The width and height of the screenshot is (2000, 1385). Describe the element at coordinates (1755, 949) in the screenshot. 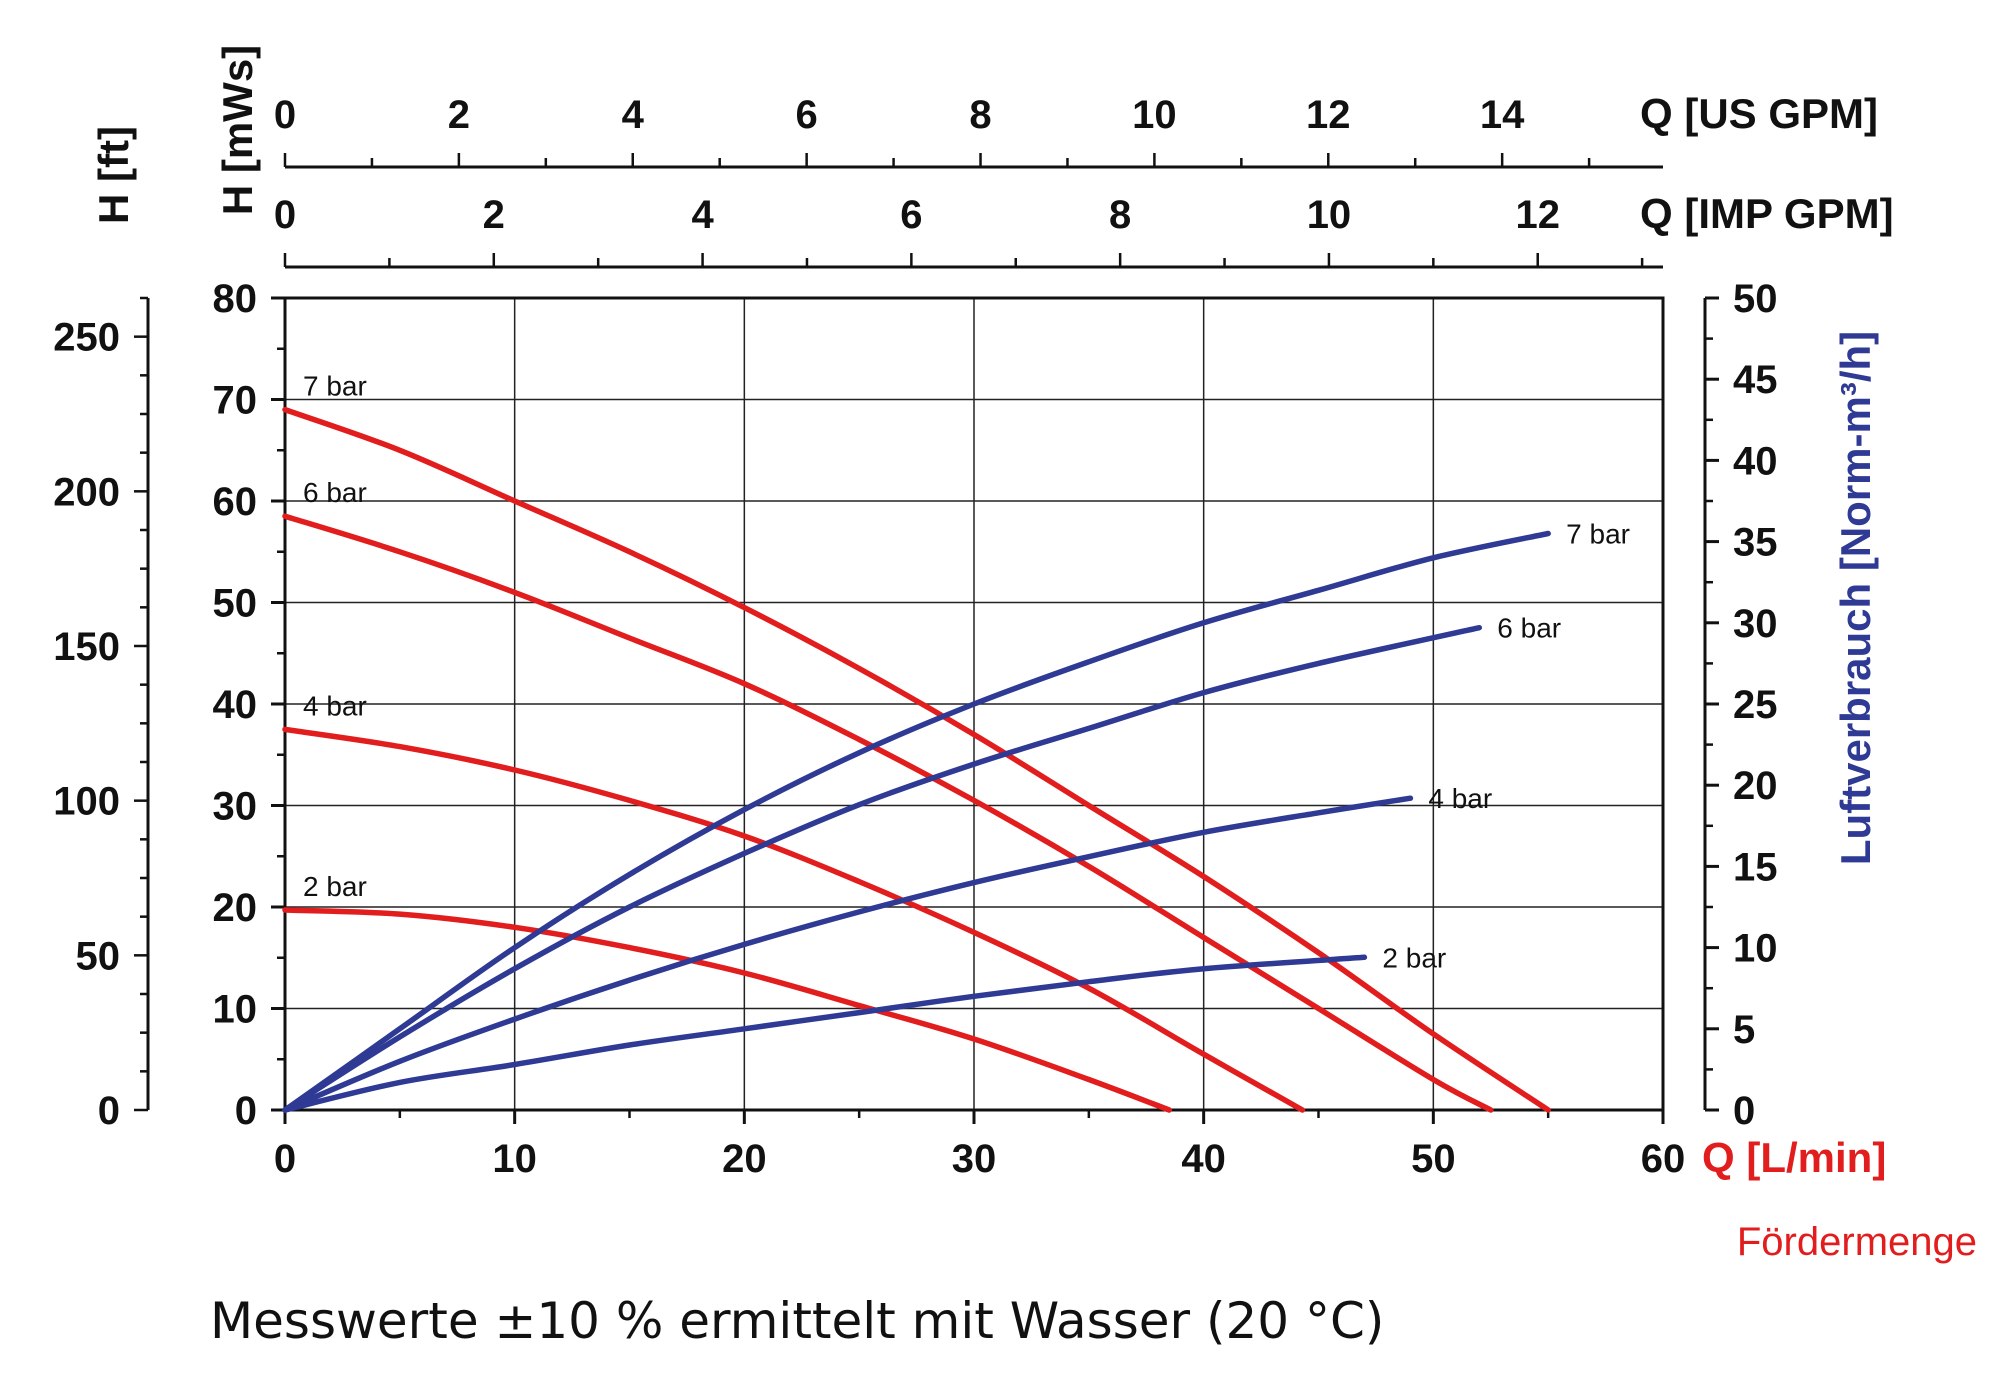

I see `air-tick-label: 10` at that location.